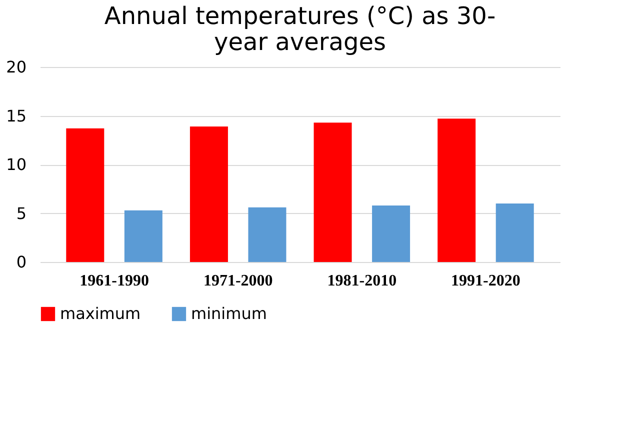 This screenshot has height=444, width=635. Describe the element at coordinates (21, 213) in the screenshot. I see `y-tick-label: 5` at that location.